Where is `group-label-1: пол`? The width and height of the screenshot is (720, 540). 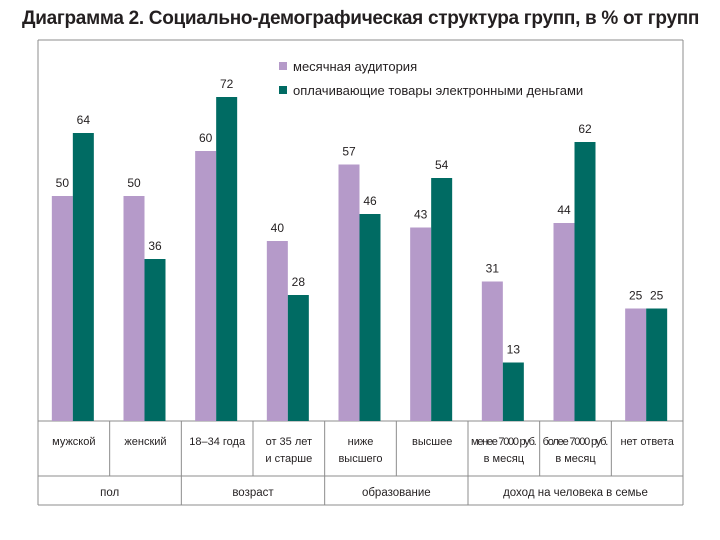
group-label-1: пол is located at coordinates (109, 493).